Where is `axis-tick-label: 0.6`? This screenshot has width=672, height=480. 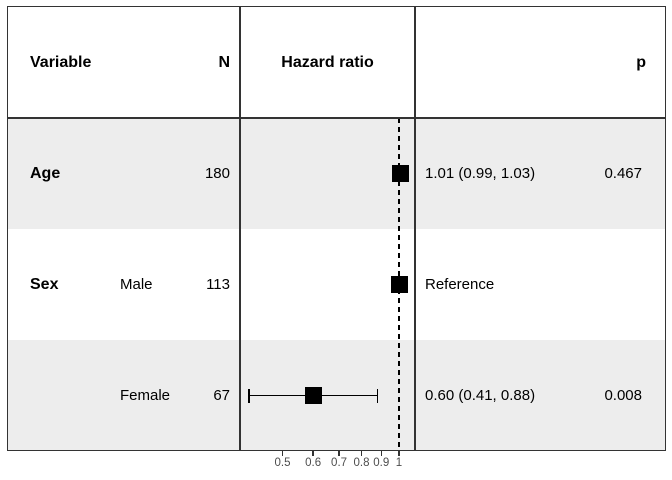 axis-tick-label: 0.6 is located at coordinates (313, 463).